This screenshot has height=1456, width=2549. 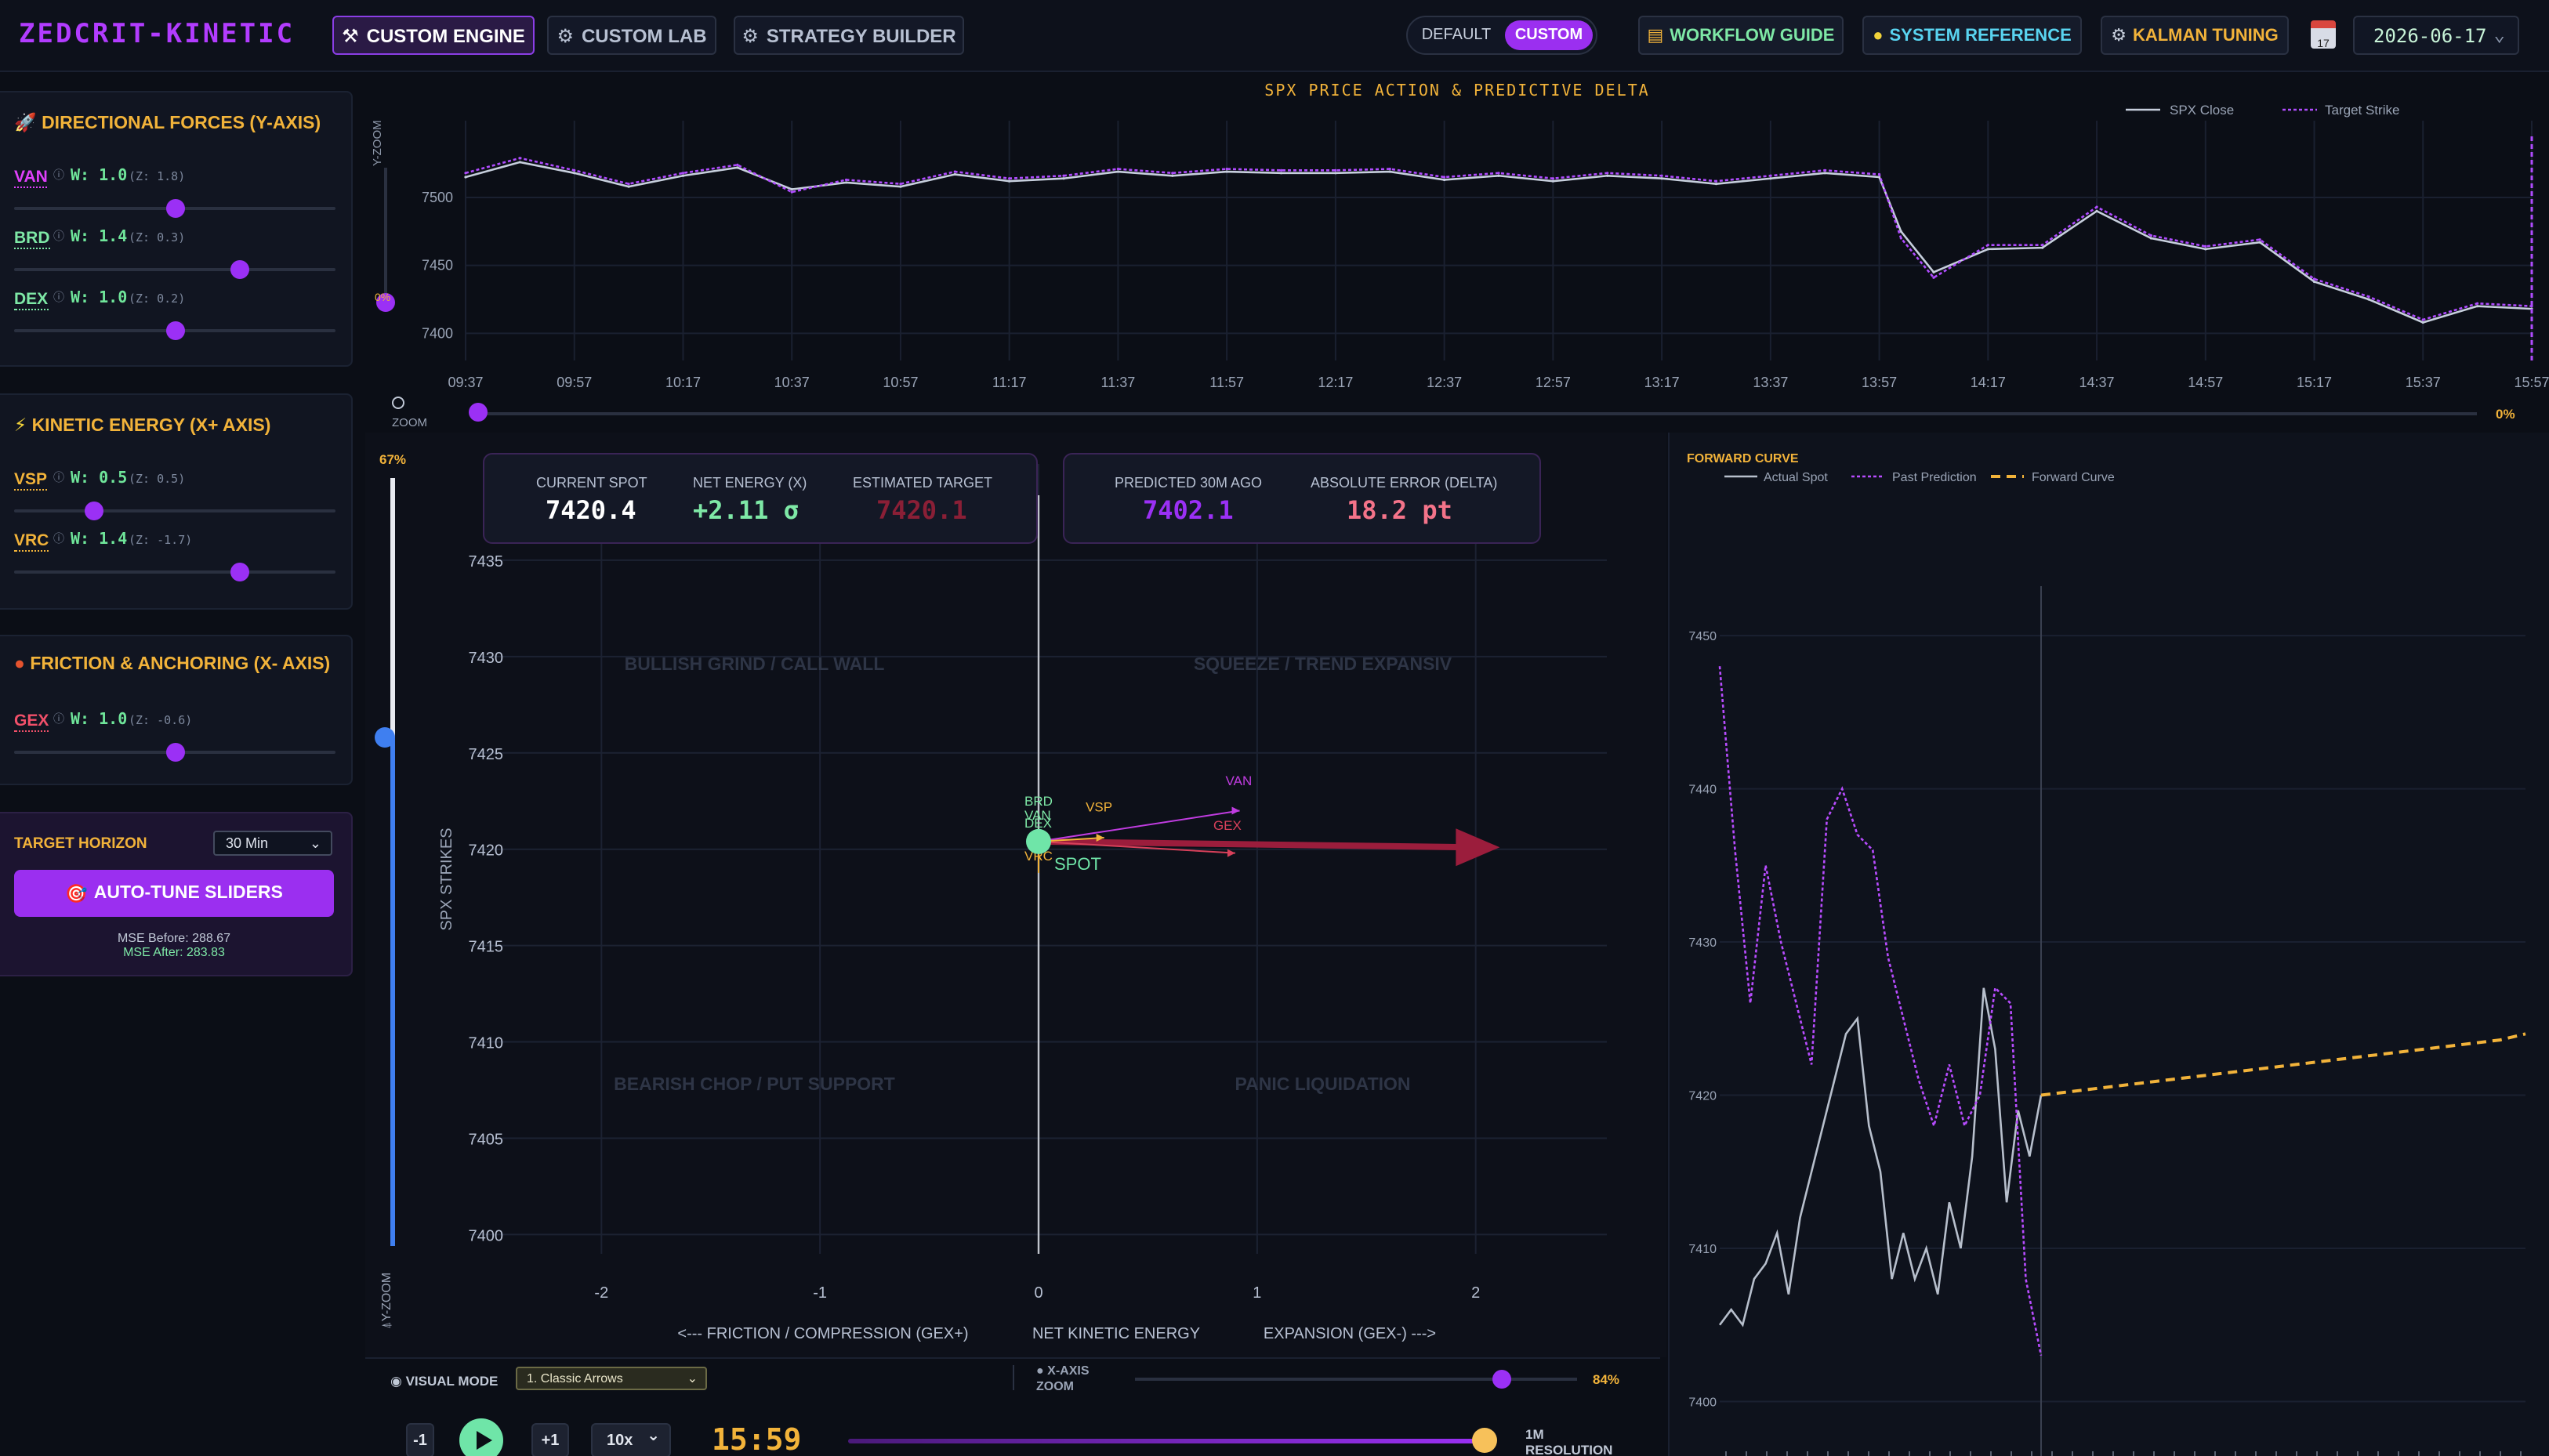 What do you see at coordinates (174, 498) in the screenshot?
I see `slider-vsp: VSP ⓘ W: 0.5 (Z: 0.5)` at bounding box center [174, 498].